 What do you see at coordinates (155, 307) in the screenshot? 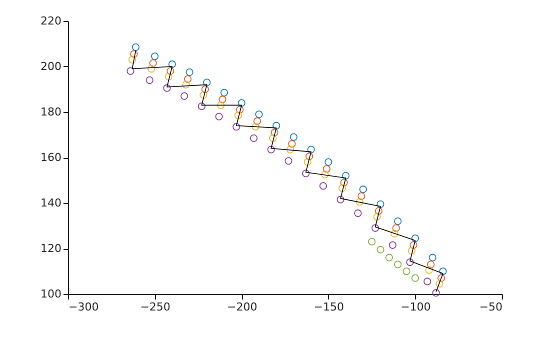
I see `x-tick-label: −250` at bounding box center [155, 307].